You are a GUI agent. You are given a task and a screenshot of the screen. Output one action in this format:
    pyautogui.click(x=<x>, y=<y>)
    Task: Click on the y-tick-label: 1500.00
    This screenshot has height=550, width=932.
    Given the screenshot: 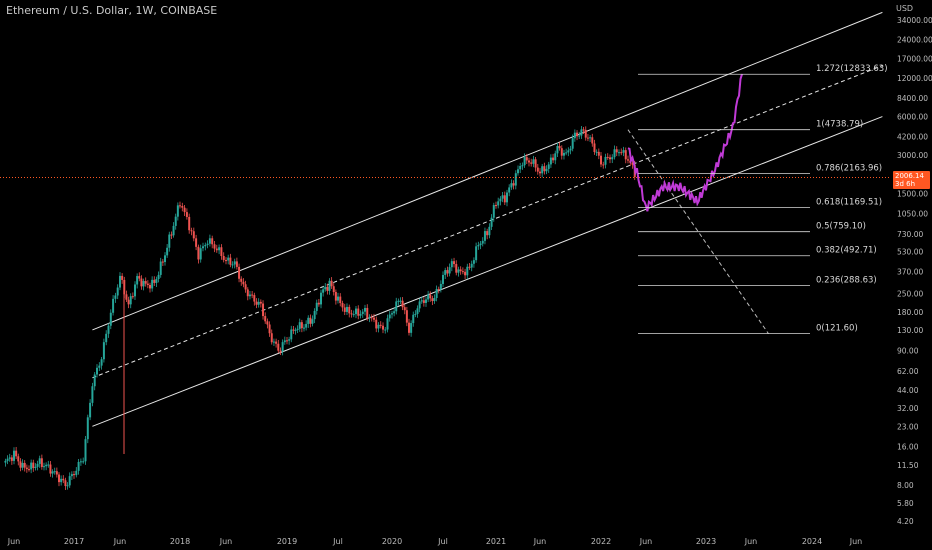 What is the action you would take?
    pyautogui.click(x=912, y=194)
    